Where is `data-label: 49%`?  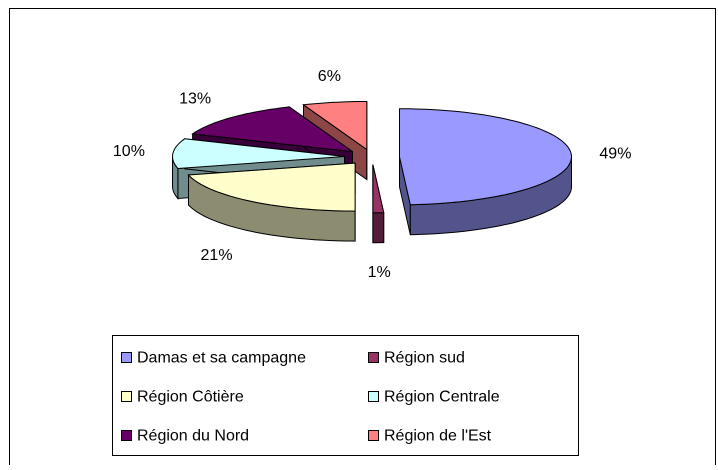 data-label: 49% is located at coordinates (615, 154).